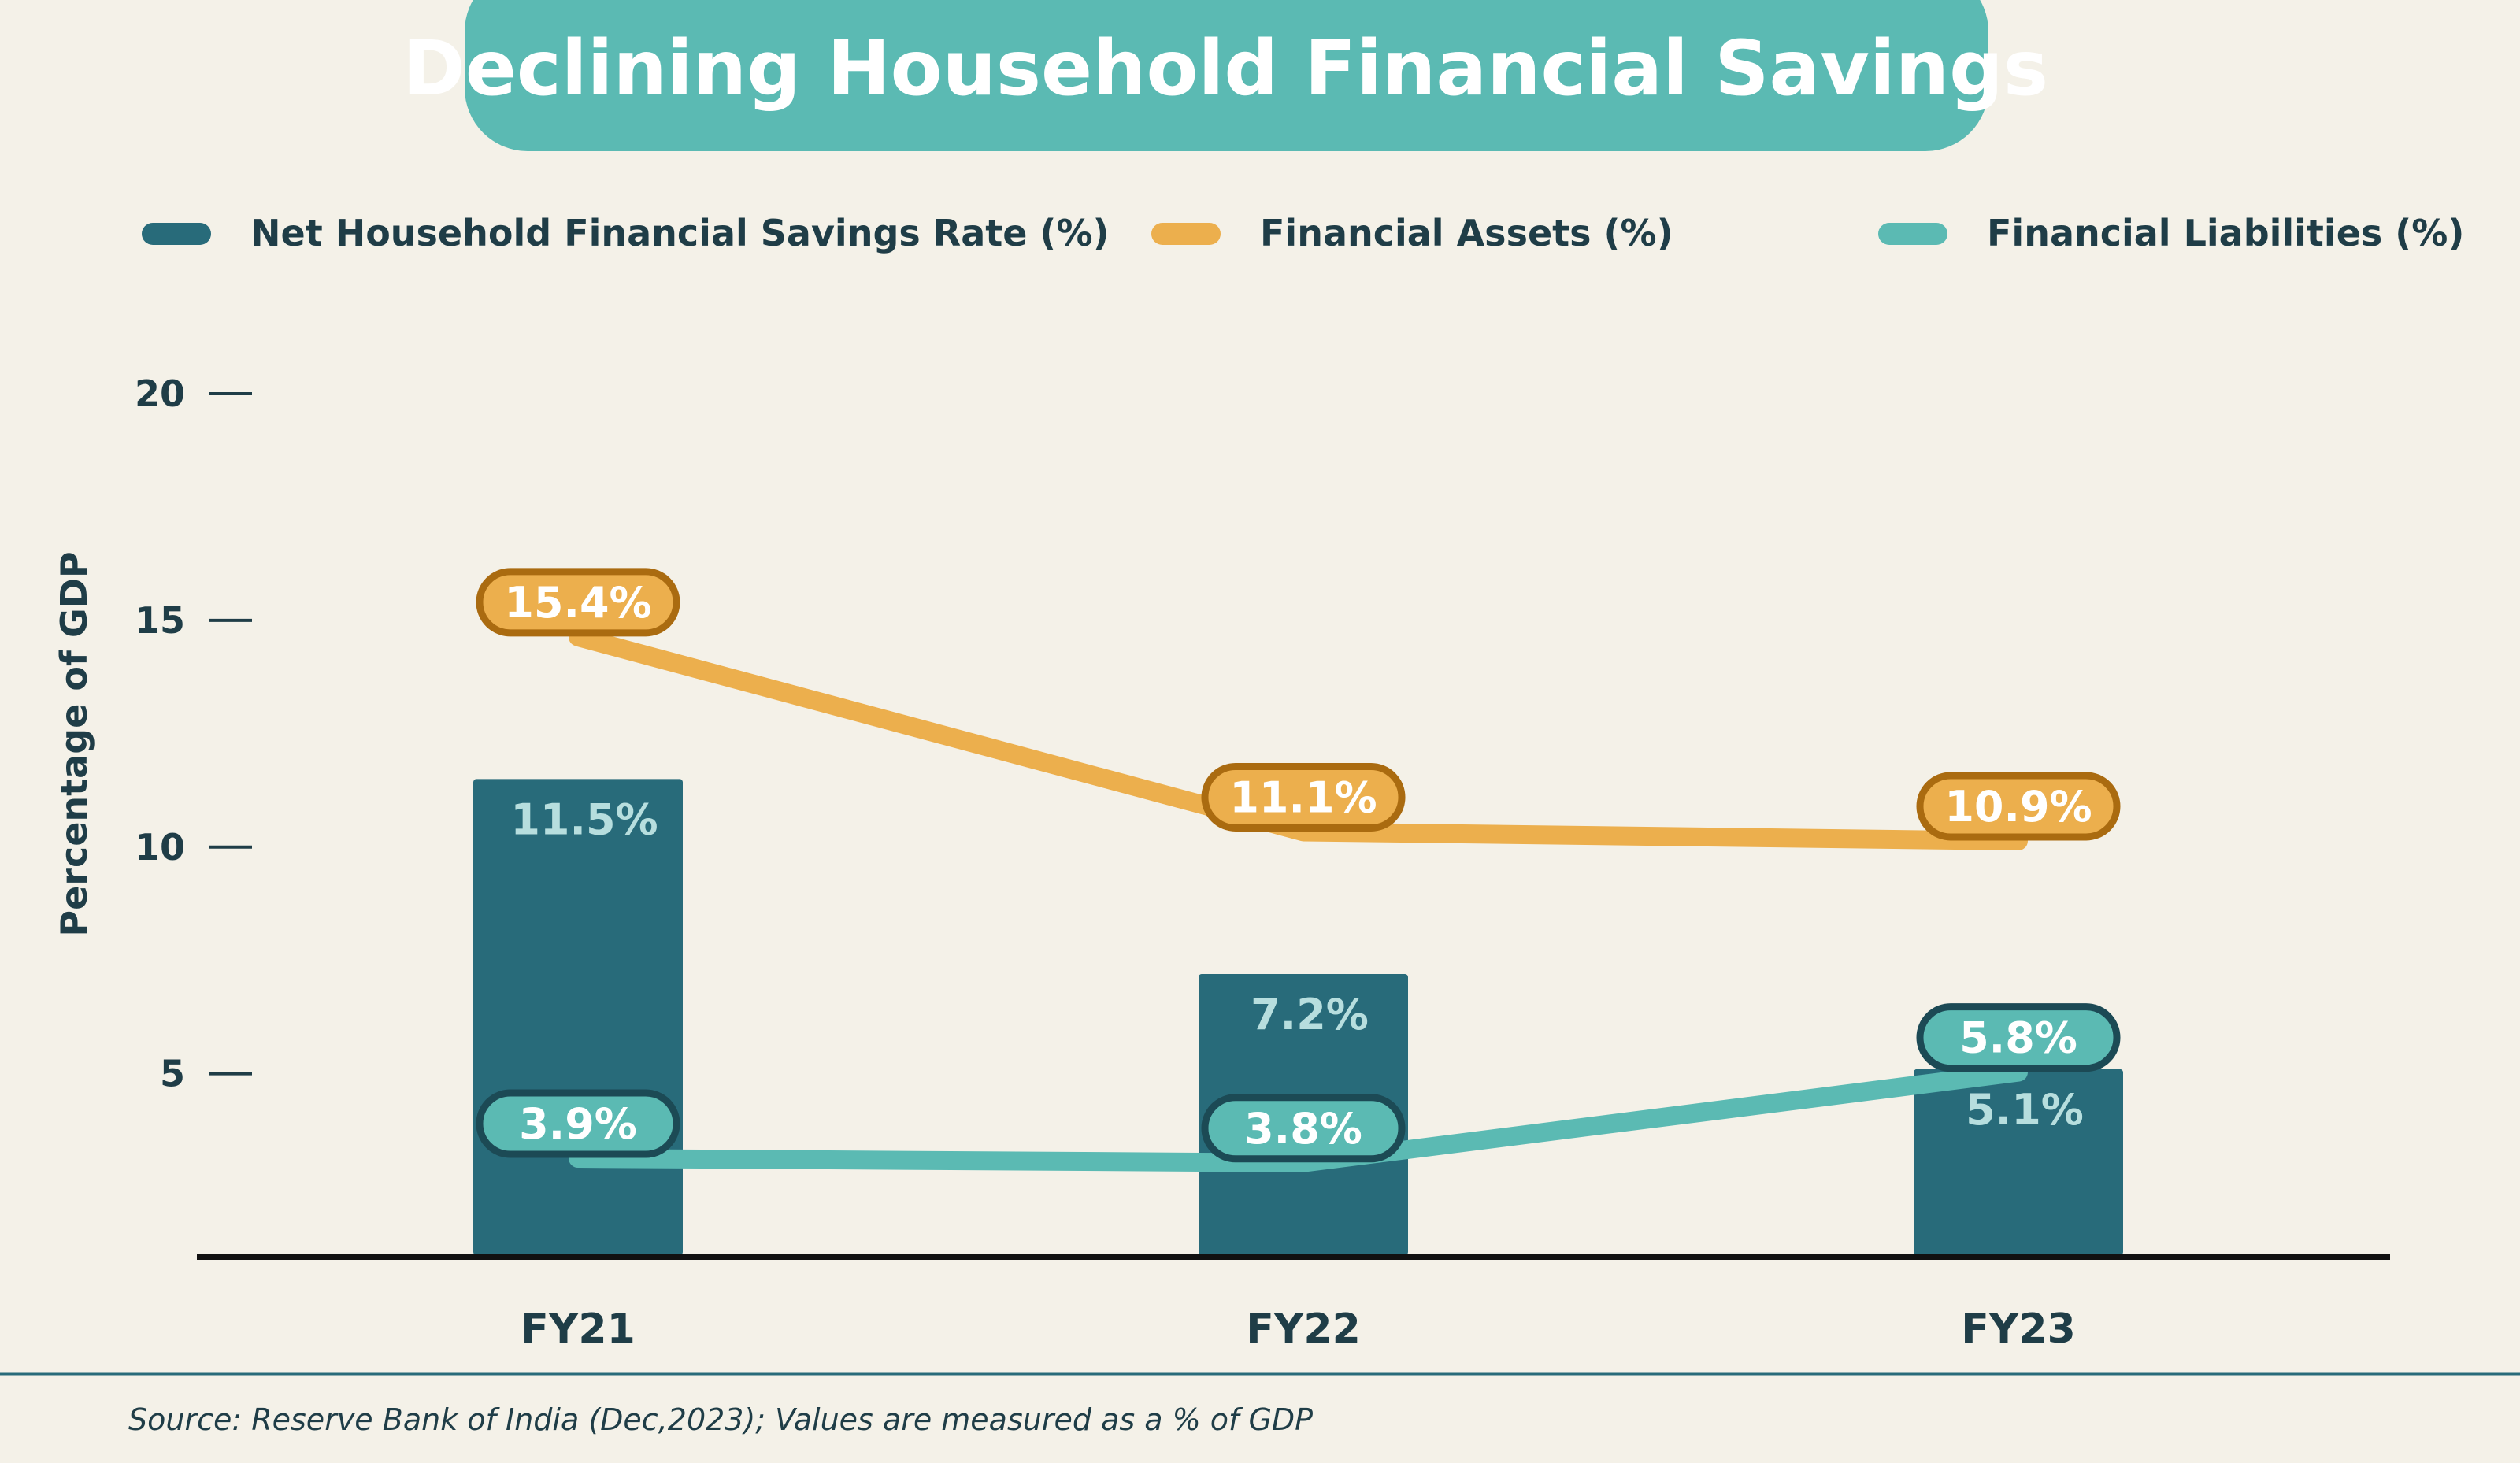  I want to click on legend-label-1: Net Household Financial Savings Rate (%), so click(680, 233).